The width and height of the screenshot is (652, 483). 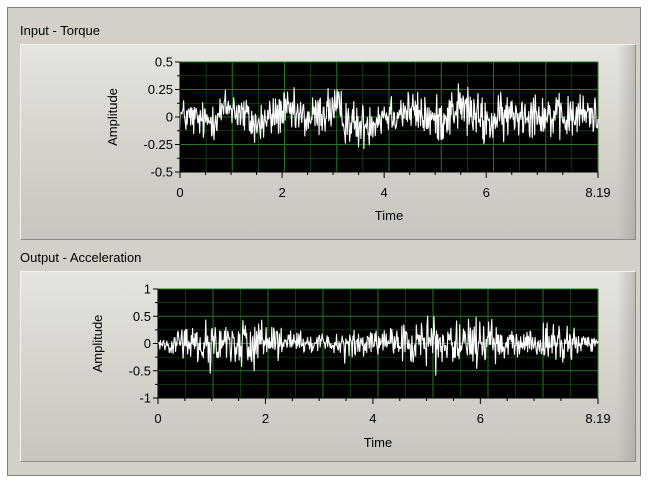 What do you see at coordinates (158, 144) in the screenshot?
I see `y-tick-label: -0.25` at bounding box center [158, 144].